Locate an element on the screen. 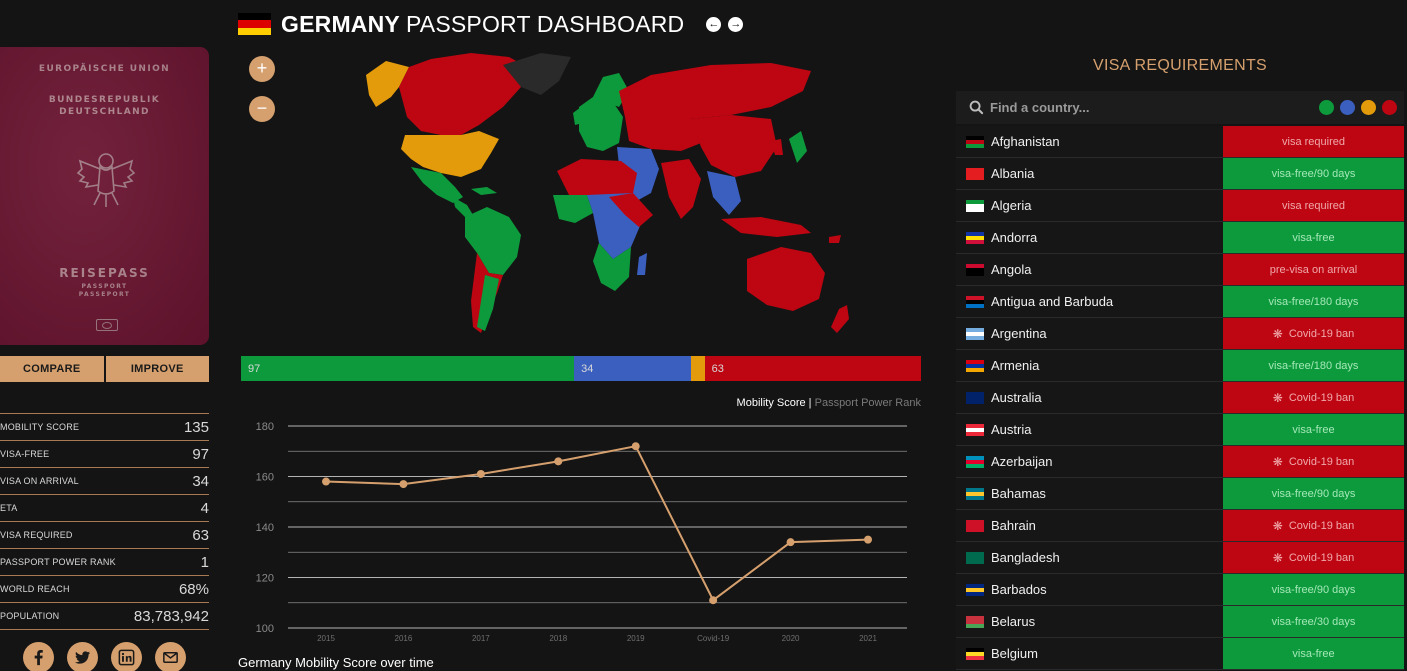 The height and width of the screenshot is (671, 1407). zoom-in-button: + is located at coordinates (262, 69).